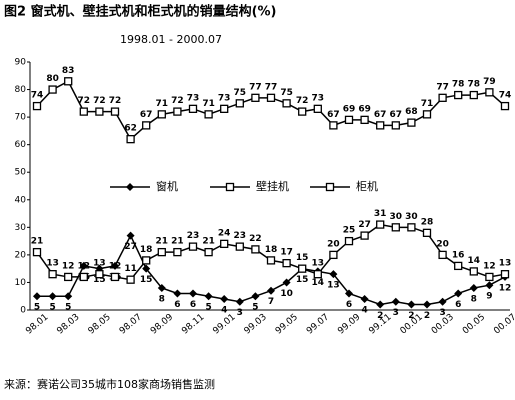 The image size is (515, 400). I want to click on data-label: 16, so click(458, 255).